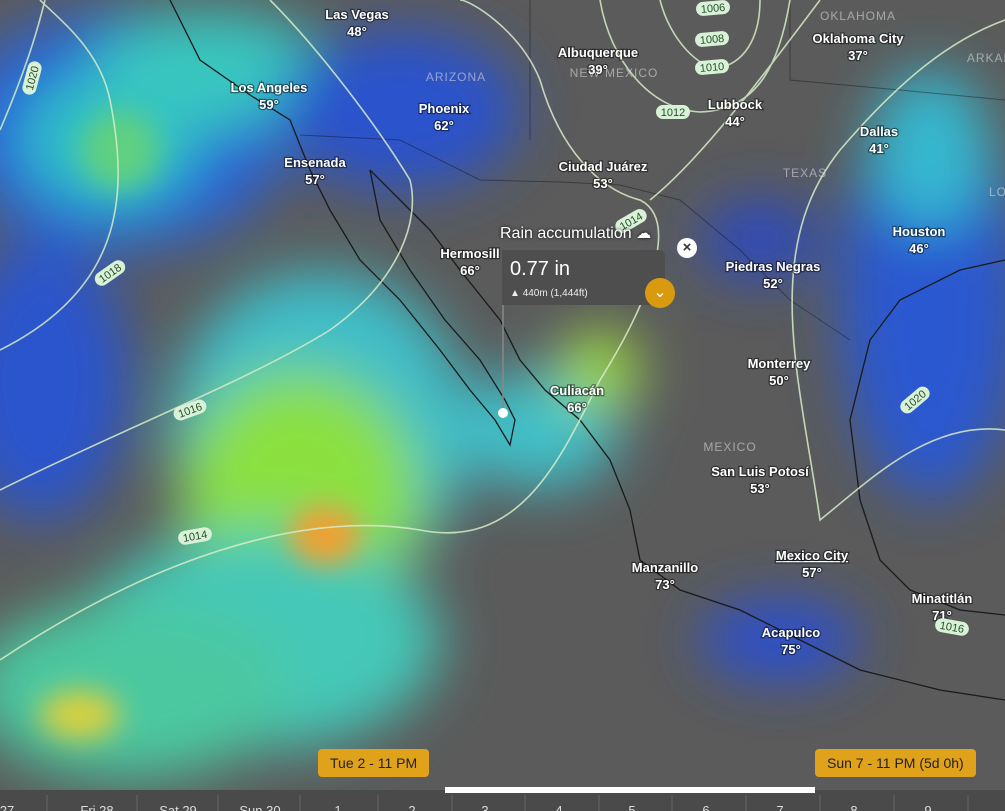 The width and height of the screenshot is (1005, 811). What do you see at coordinates (411, 807) in the screenshot?
I see `timeline-day: 2` at bounding box center [411, 807].